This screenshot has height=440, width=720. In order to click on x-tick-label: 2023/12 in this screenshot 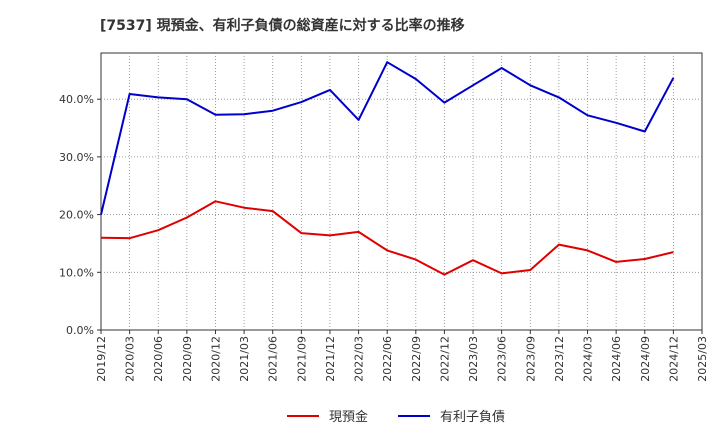, I will do `click(559, 359)`.